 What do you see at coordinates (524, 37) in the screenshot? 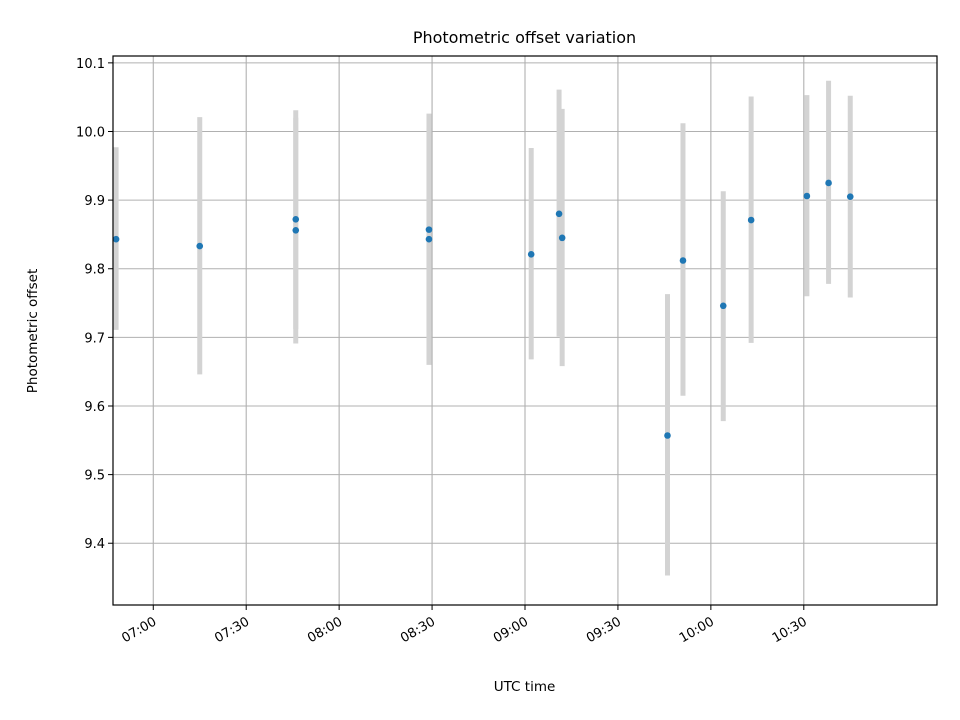
I see `chart-title: Photometric offset variation` at bounding box center [524, 37].